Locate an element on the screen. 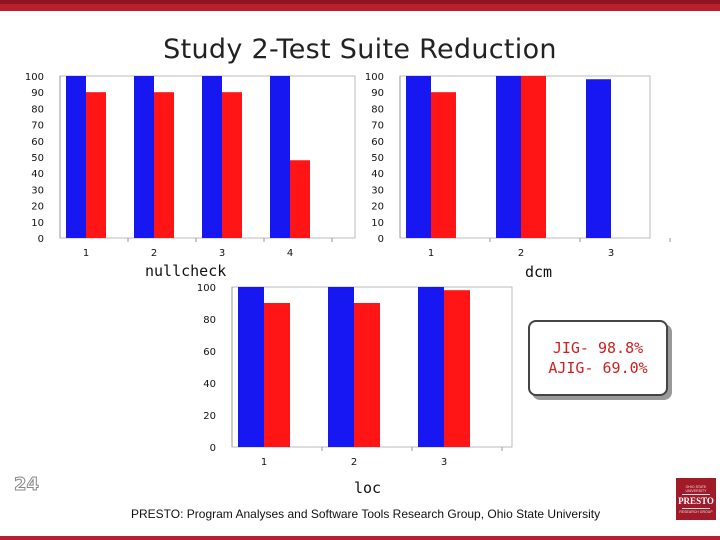  logo-main-text: PRESTO is located at coordinates (696, 500).